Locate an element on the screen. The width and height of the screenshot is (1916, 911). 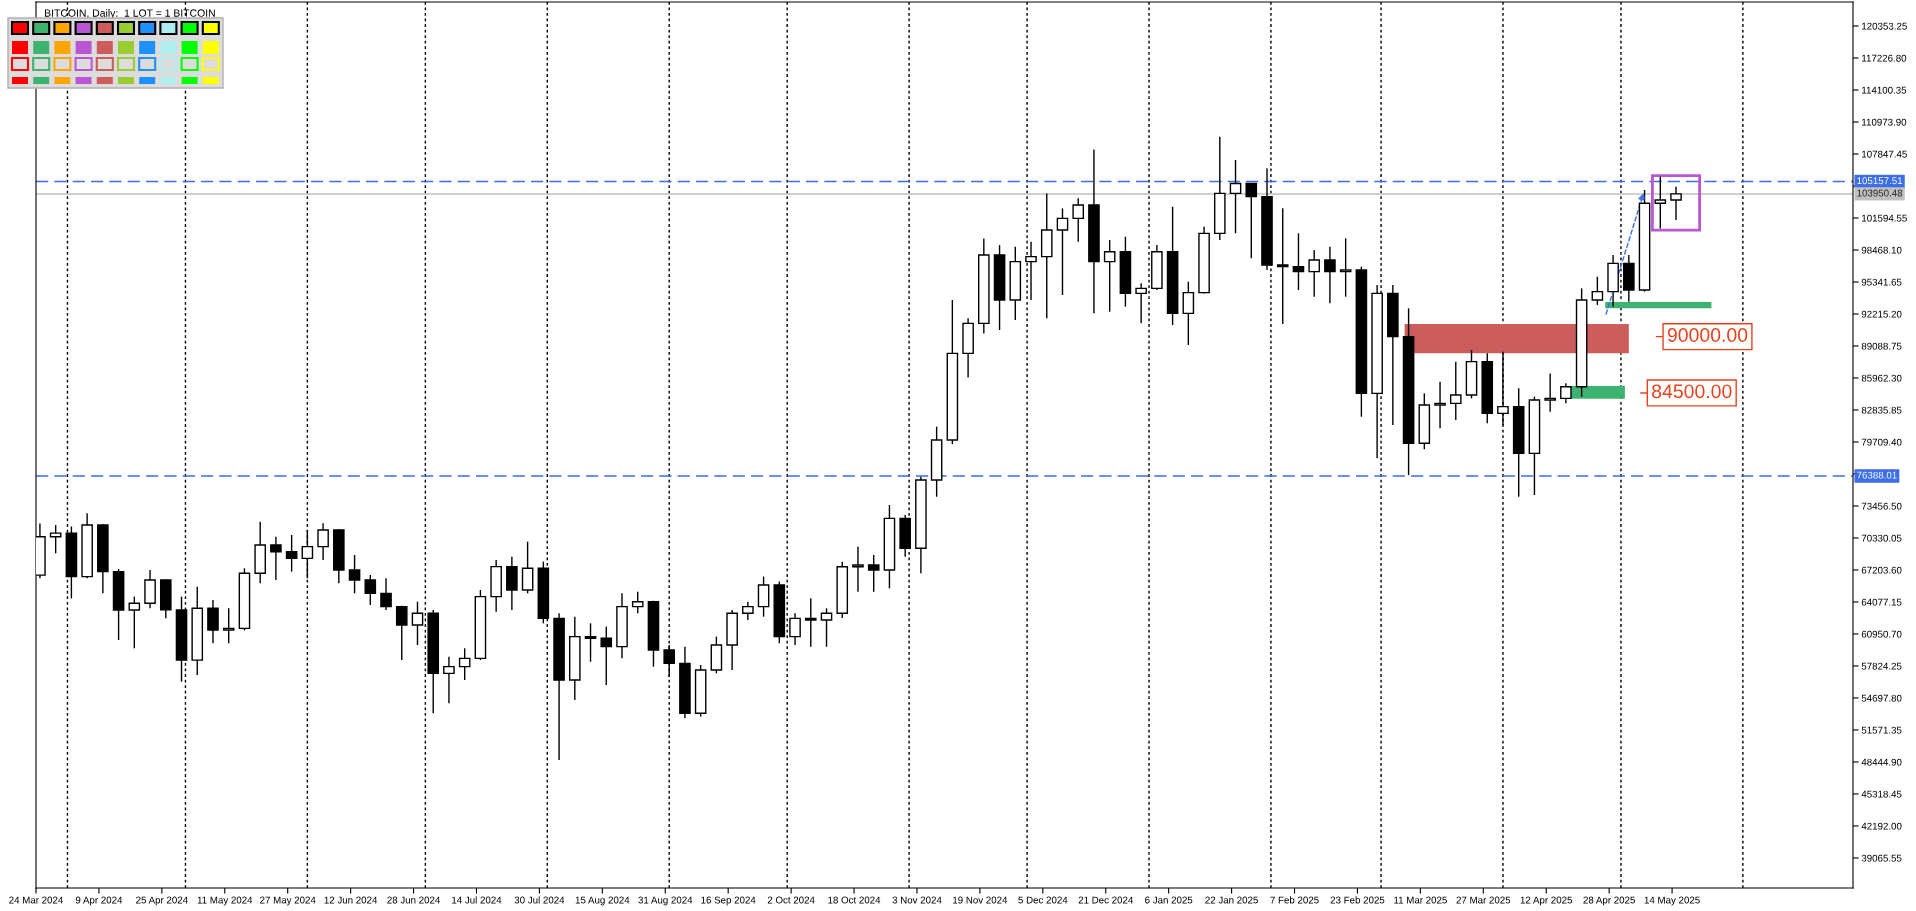
y-tick-label: 89088.75 is located at coordinates (1881, 346).